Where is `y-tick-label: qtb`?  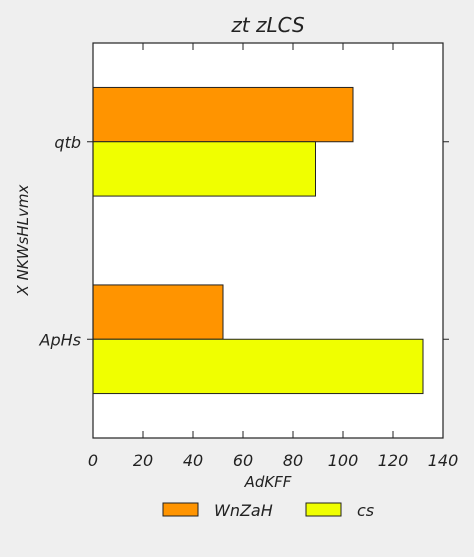
y-tick-label: qtb is located at coordinates (67, 142).